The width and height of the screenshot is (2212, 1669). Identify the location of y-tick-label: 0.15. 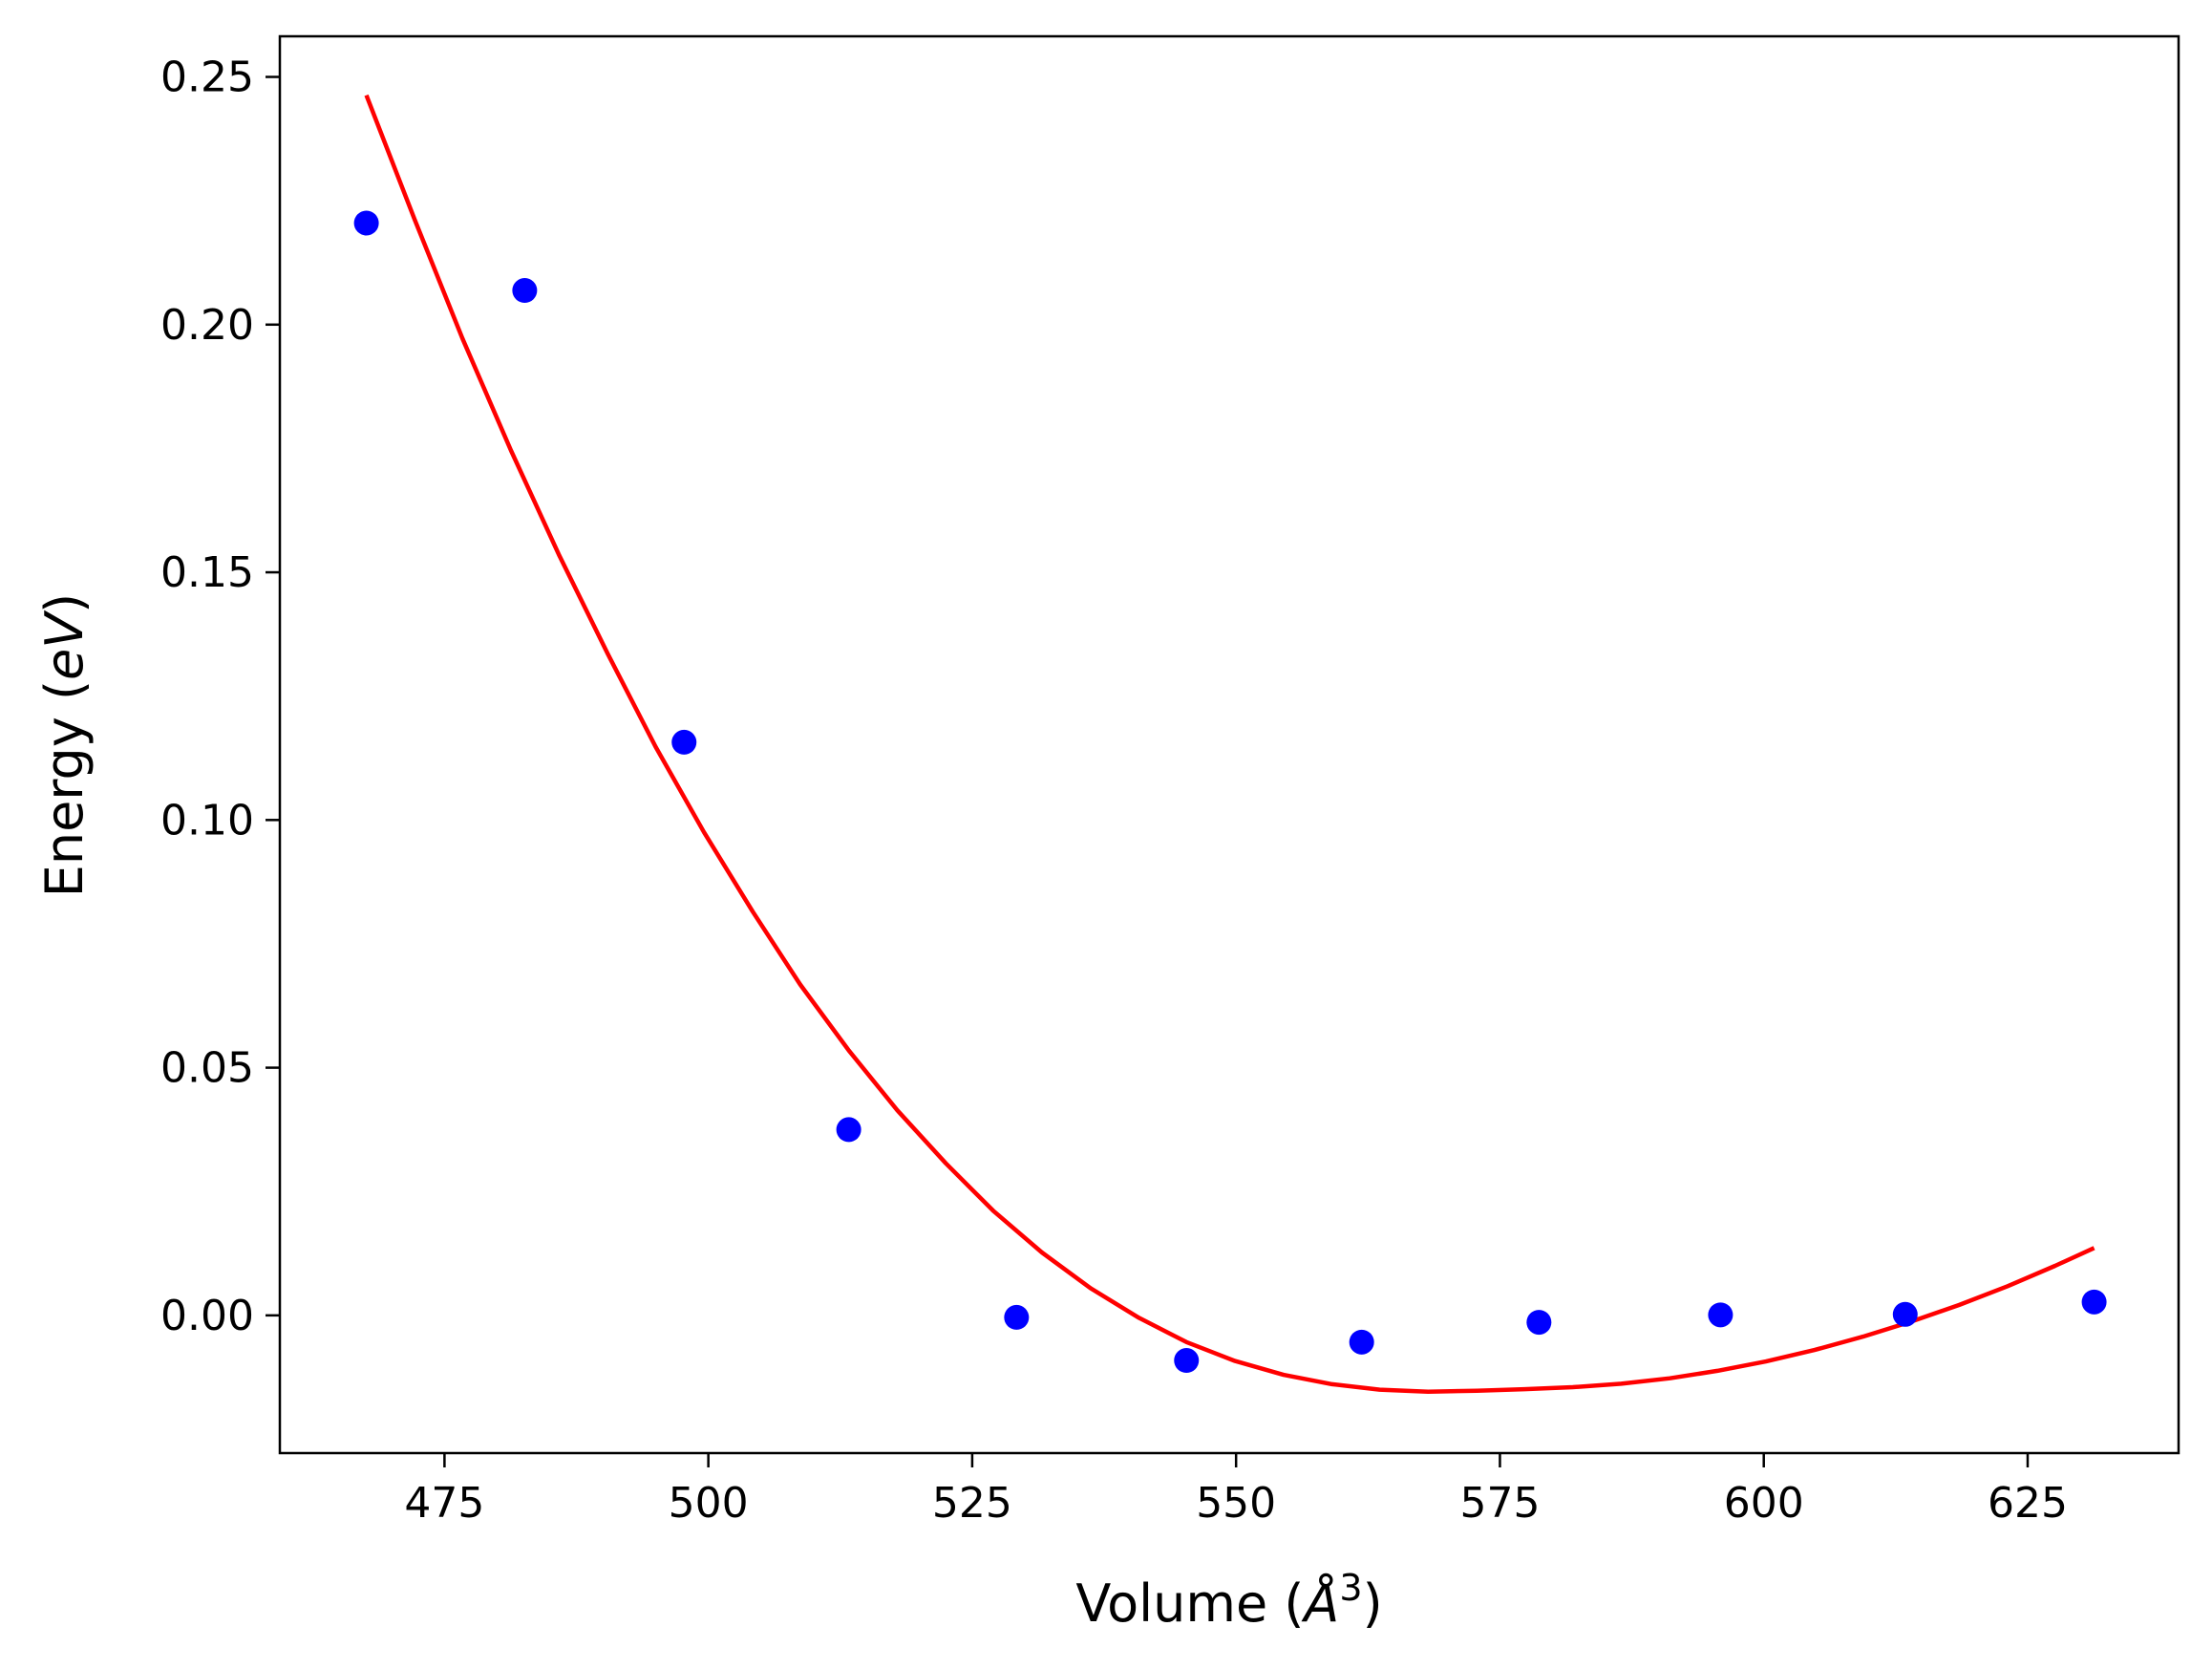
(207, 572).